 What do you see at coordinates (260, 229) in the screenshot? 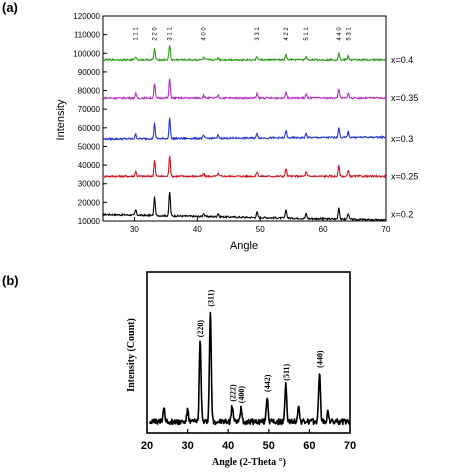
I see `panel-a-x-tick-label: 50` at bounding box center [260, 229].